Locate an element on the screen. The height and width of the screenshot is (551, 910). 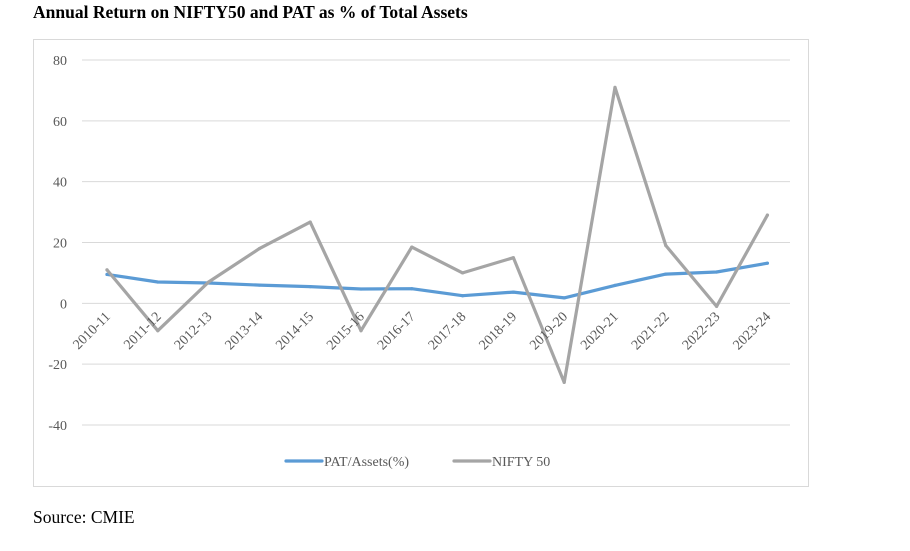
x-tick-label: 2021-22 is located at coordinates (651, 332).